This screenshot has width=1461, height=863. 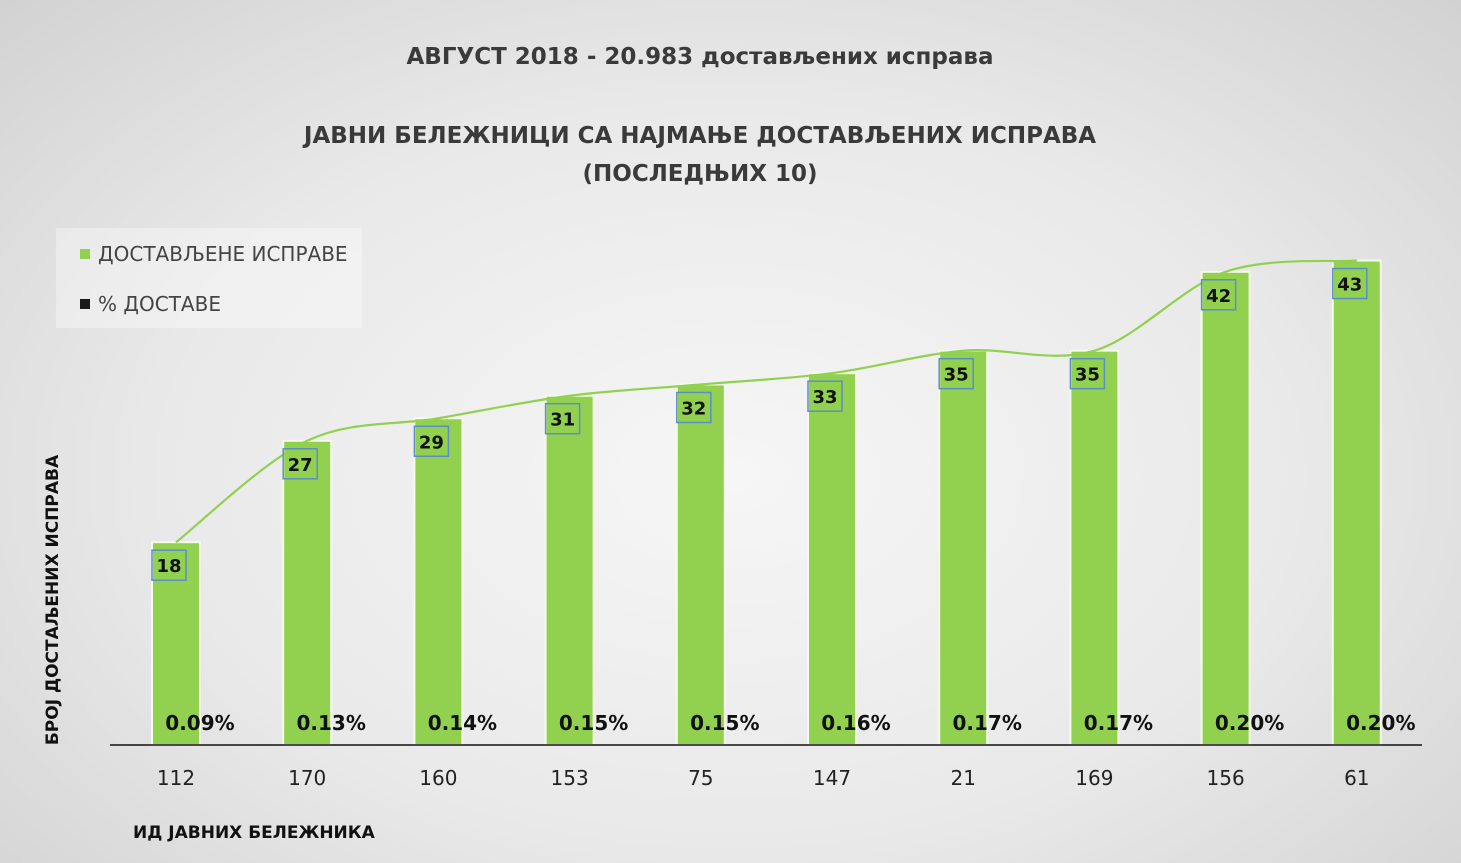 I want to click on percent-label-61: 0.20%, so click(x=1380, y=723).